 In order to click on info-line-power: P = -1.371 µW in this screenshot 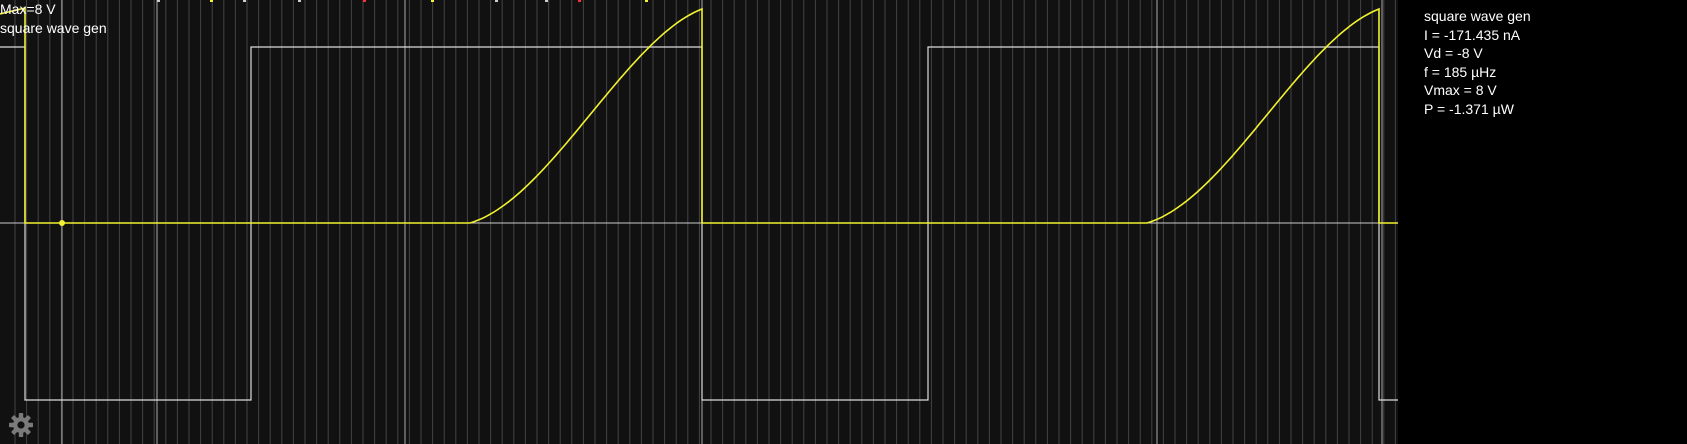, I will do `click(1477, 109)`.